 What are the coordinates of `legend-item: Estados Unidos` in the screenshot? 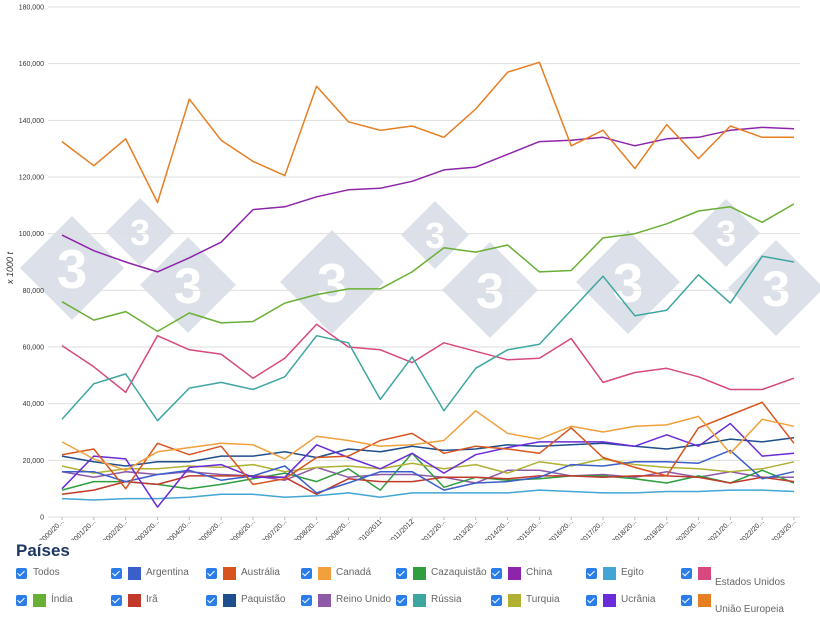 It's located at (733, 577).